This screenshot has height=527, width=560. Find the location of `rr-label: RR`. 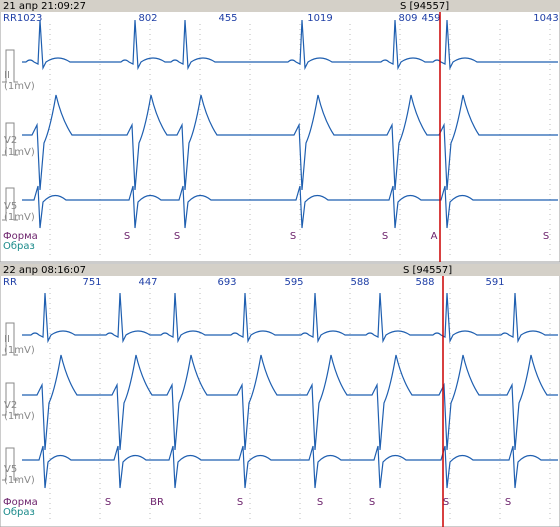

rr-label: RR is located at coordinates (10, 282).